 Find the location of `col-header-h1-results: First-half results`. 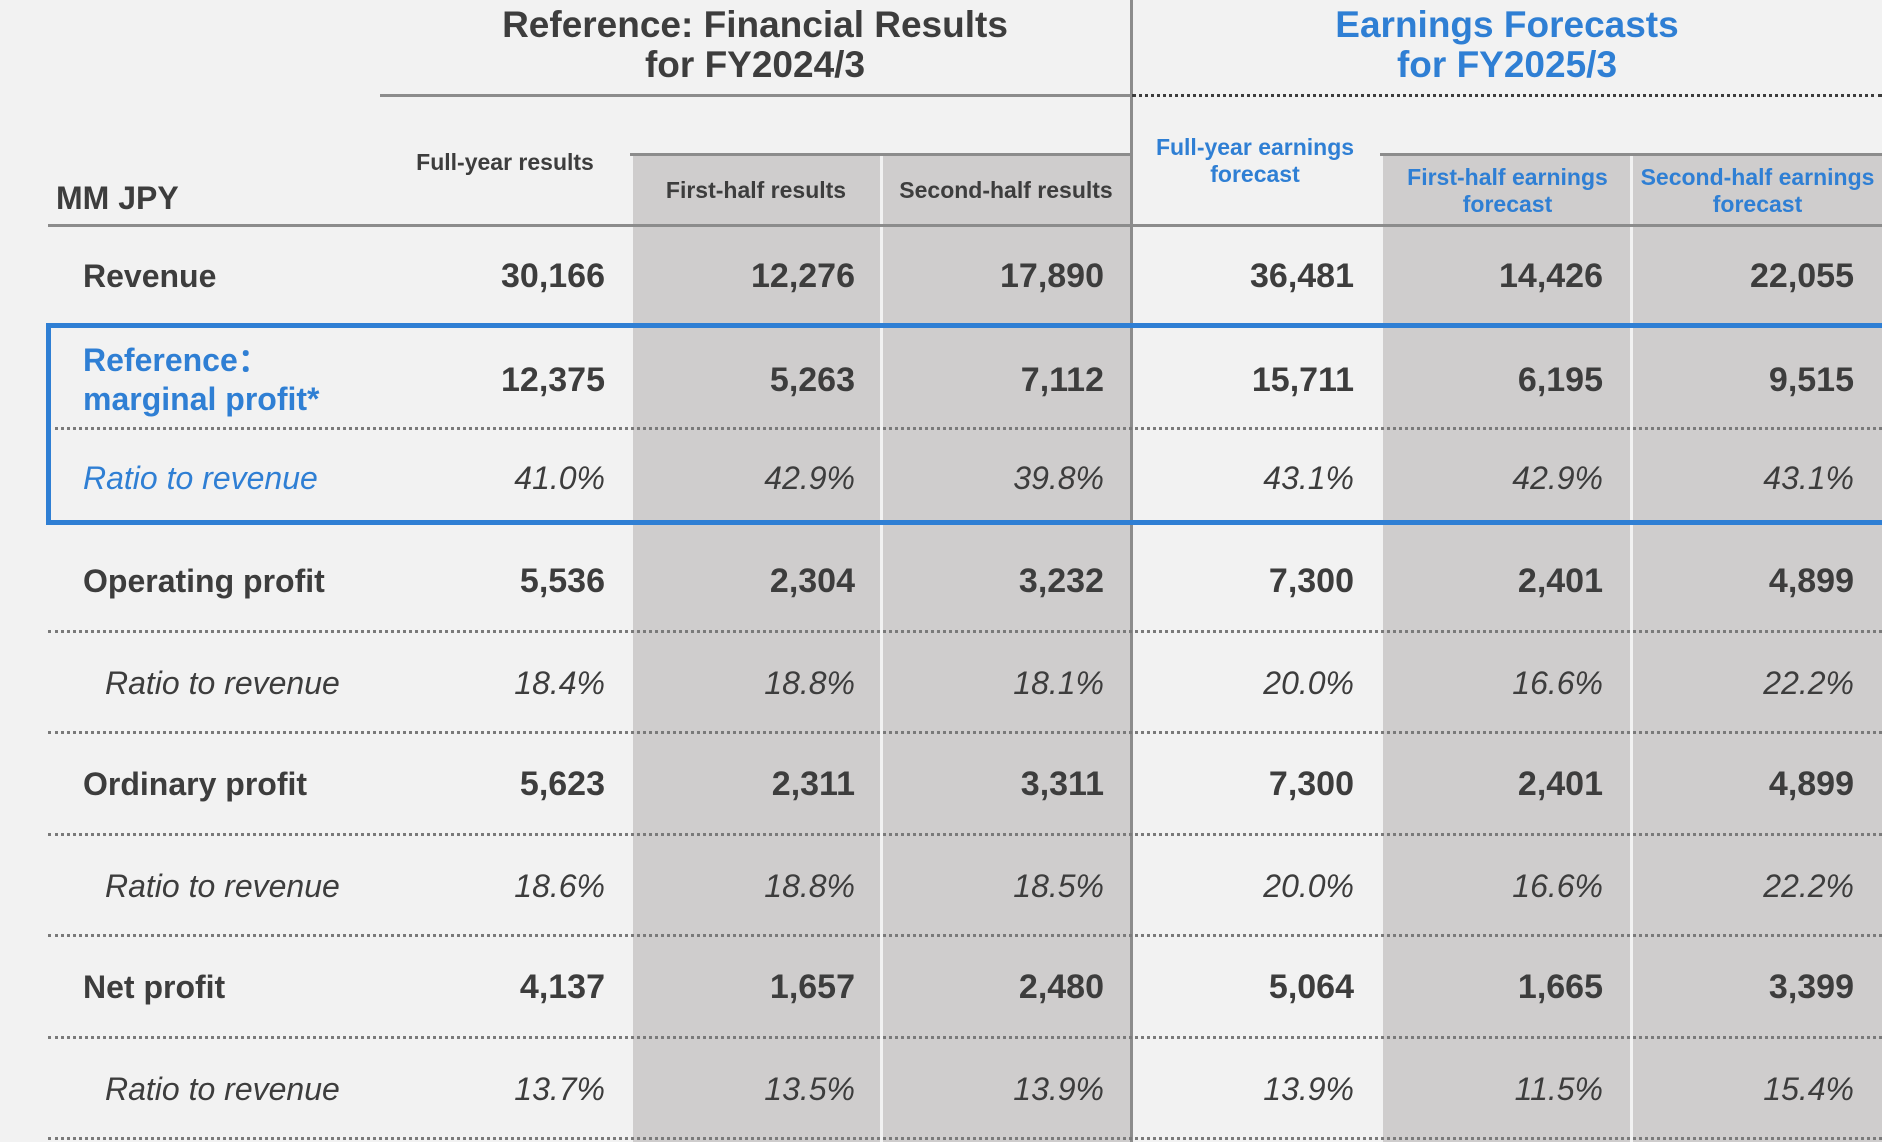

col-header-h1-results: First-half results is located at coordinates (756, 190).